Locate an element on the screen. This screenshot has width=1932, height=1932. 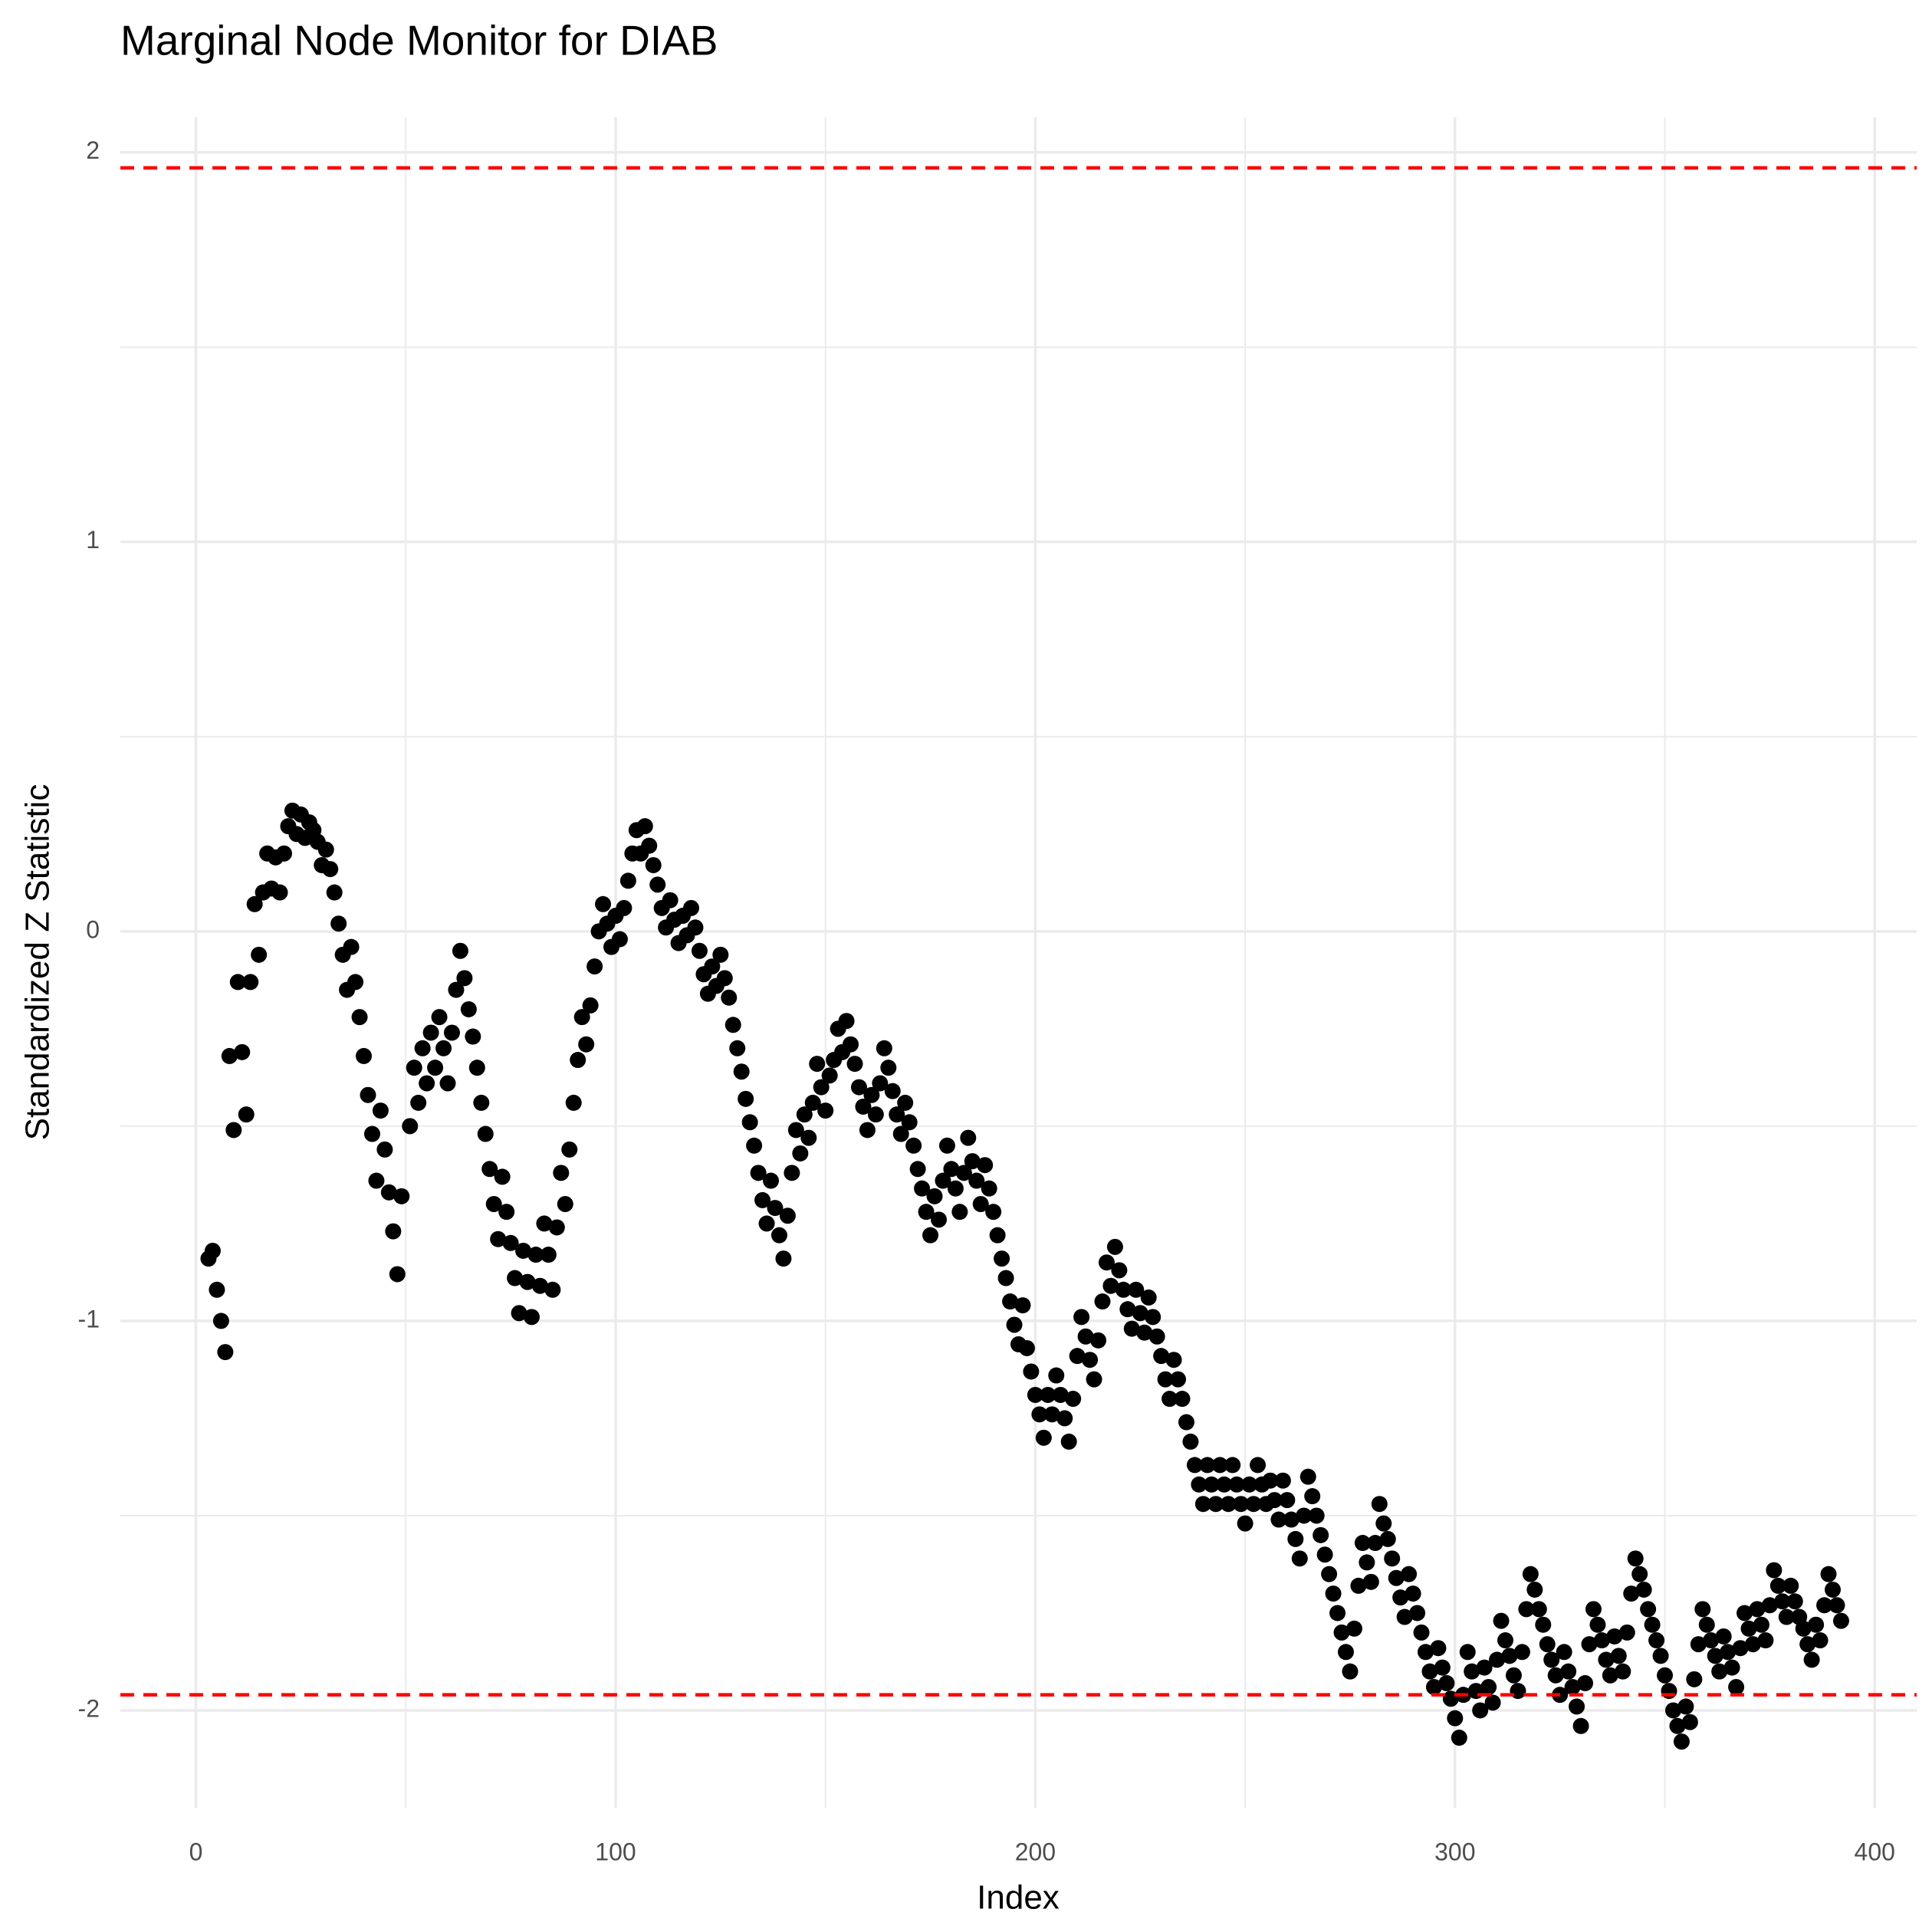
y-tick-label: -2 is located at coordinates (89, 1708).